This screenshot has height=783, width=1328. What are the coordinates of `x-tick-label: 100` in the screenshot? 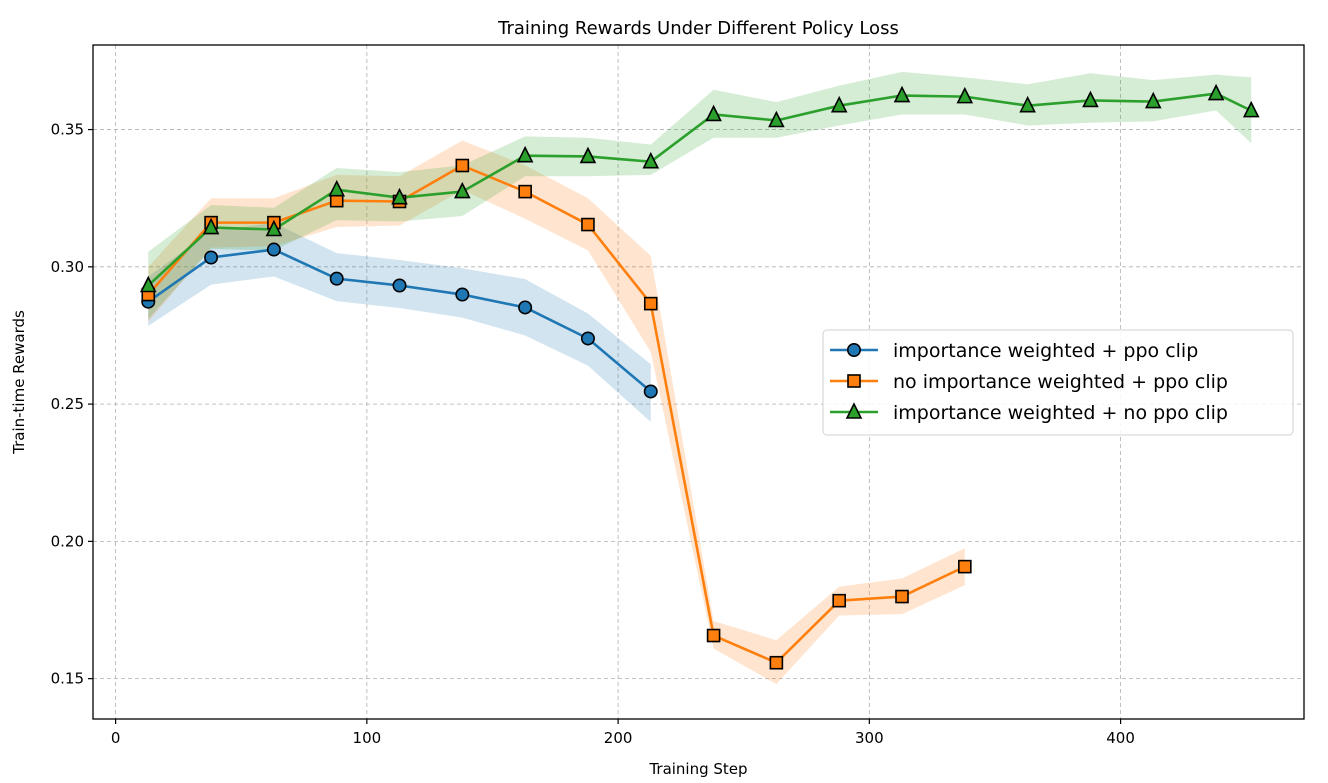 It's located at (367, 738).